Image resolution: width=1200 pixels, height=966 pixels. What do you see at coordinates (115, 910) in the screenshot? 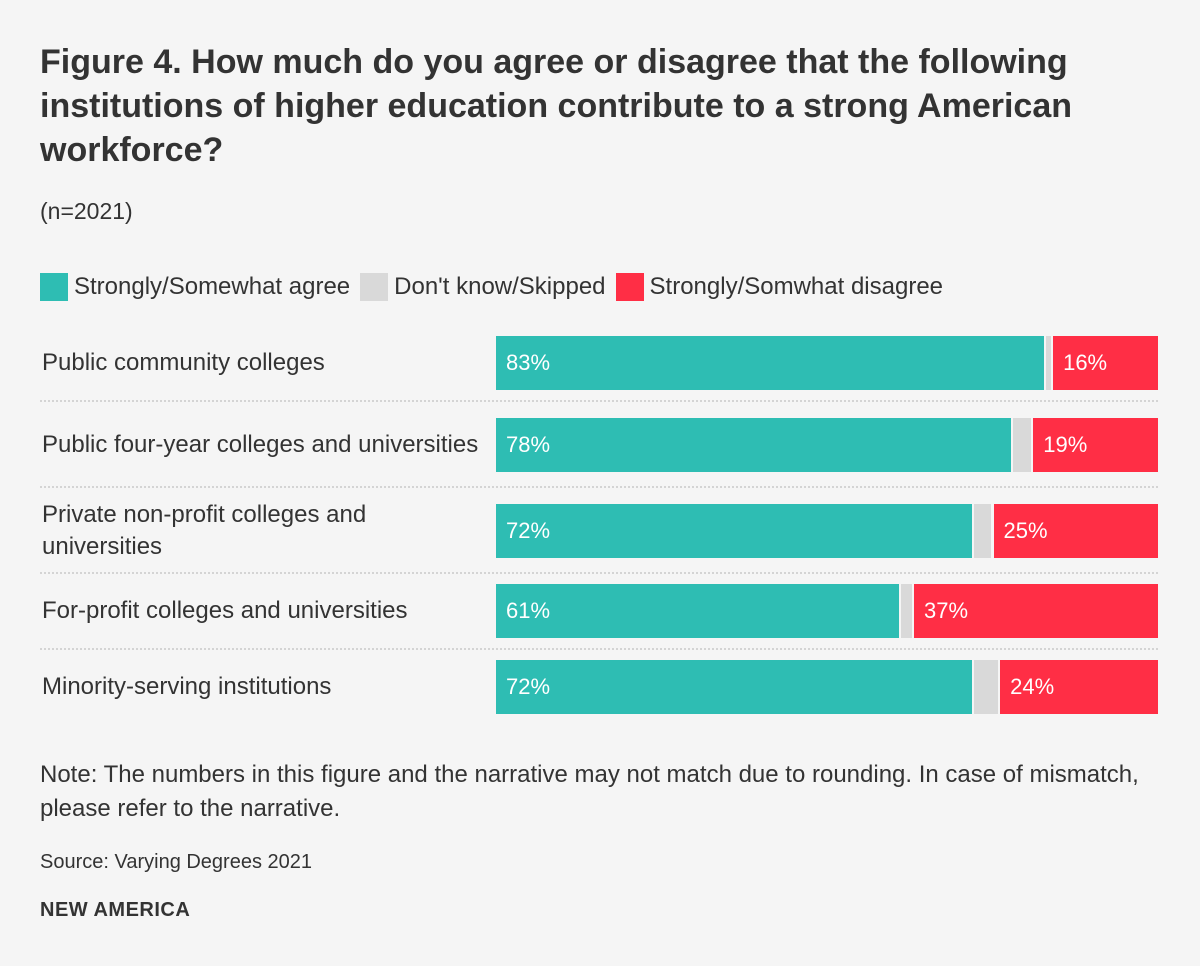
I see `brand-logo-text: NEW AMERICA` at bounding box center [115, 910].